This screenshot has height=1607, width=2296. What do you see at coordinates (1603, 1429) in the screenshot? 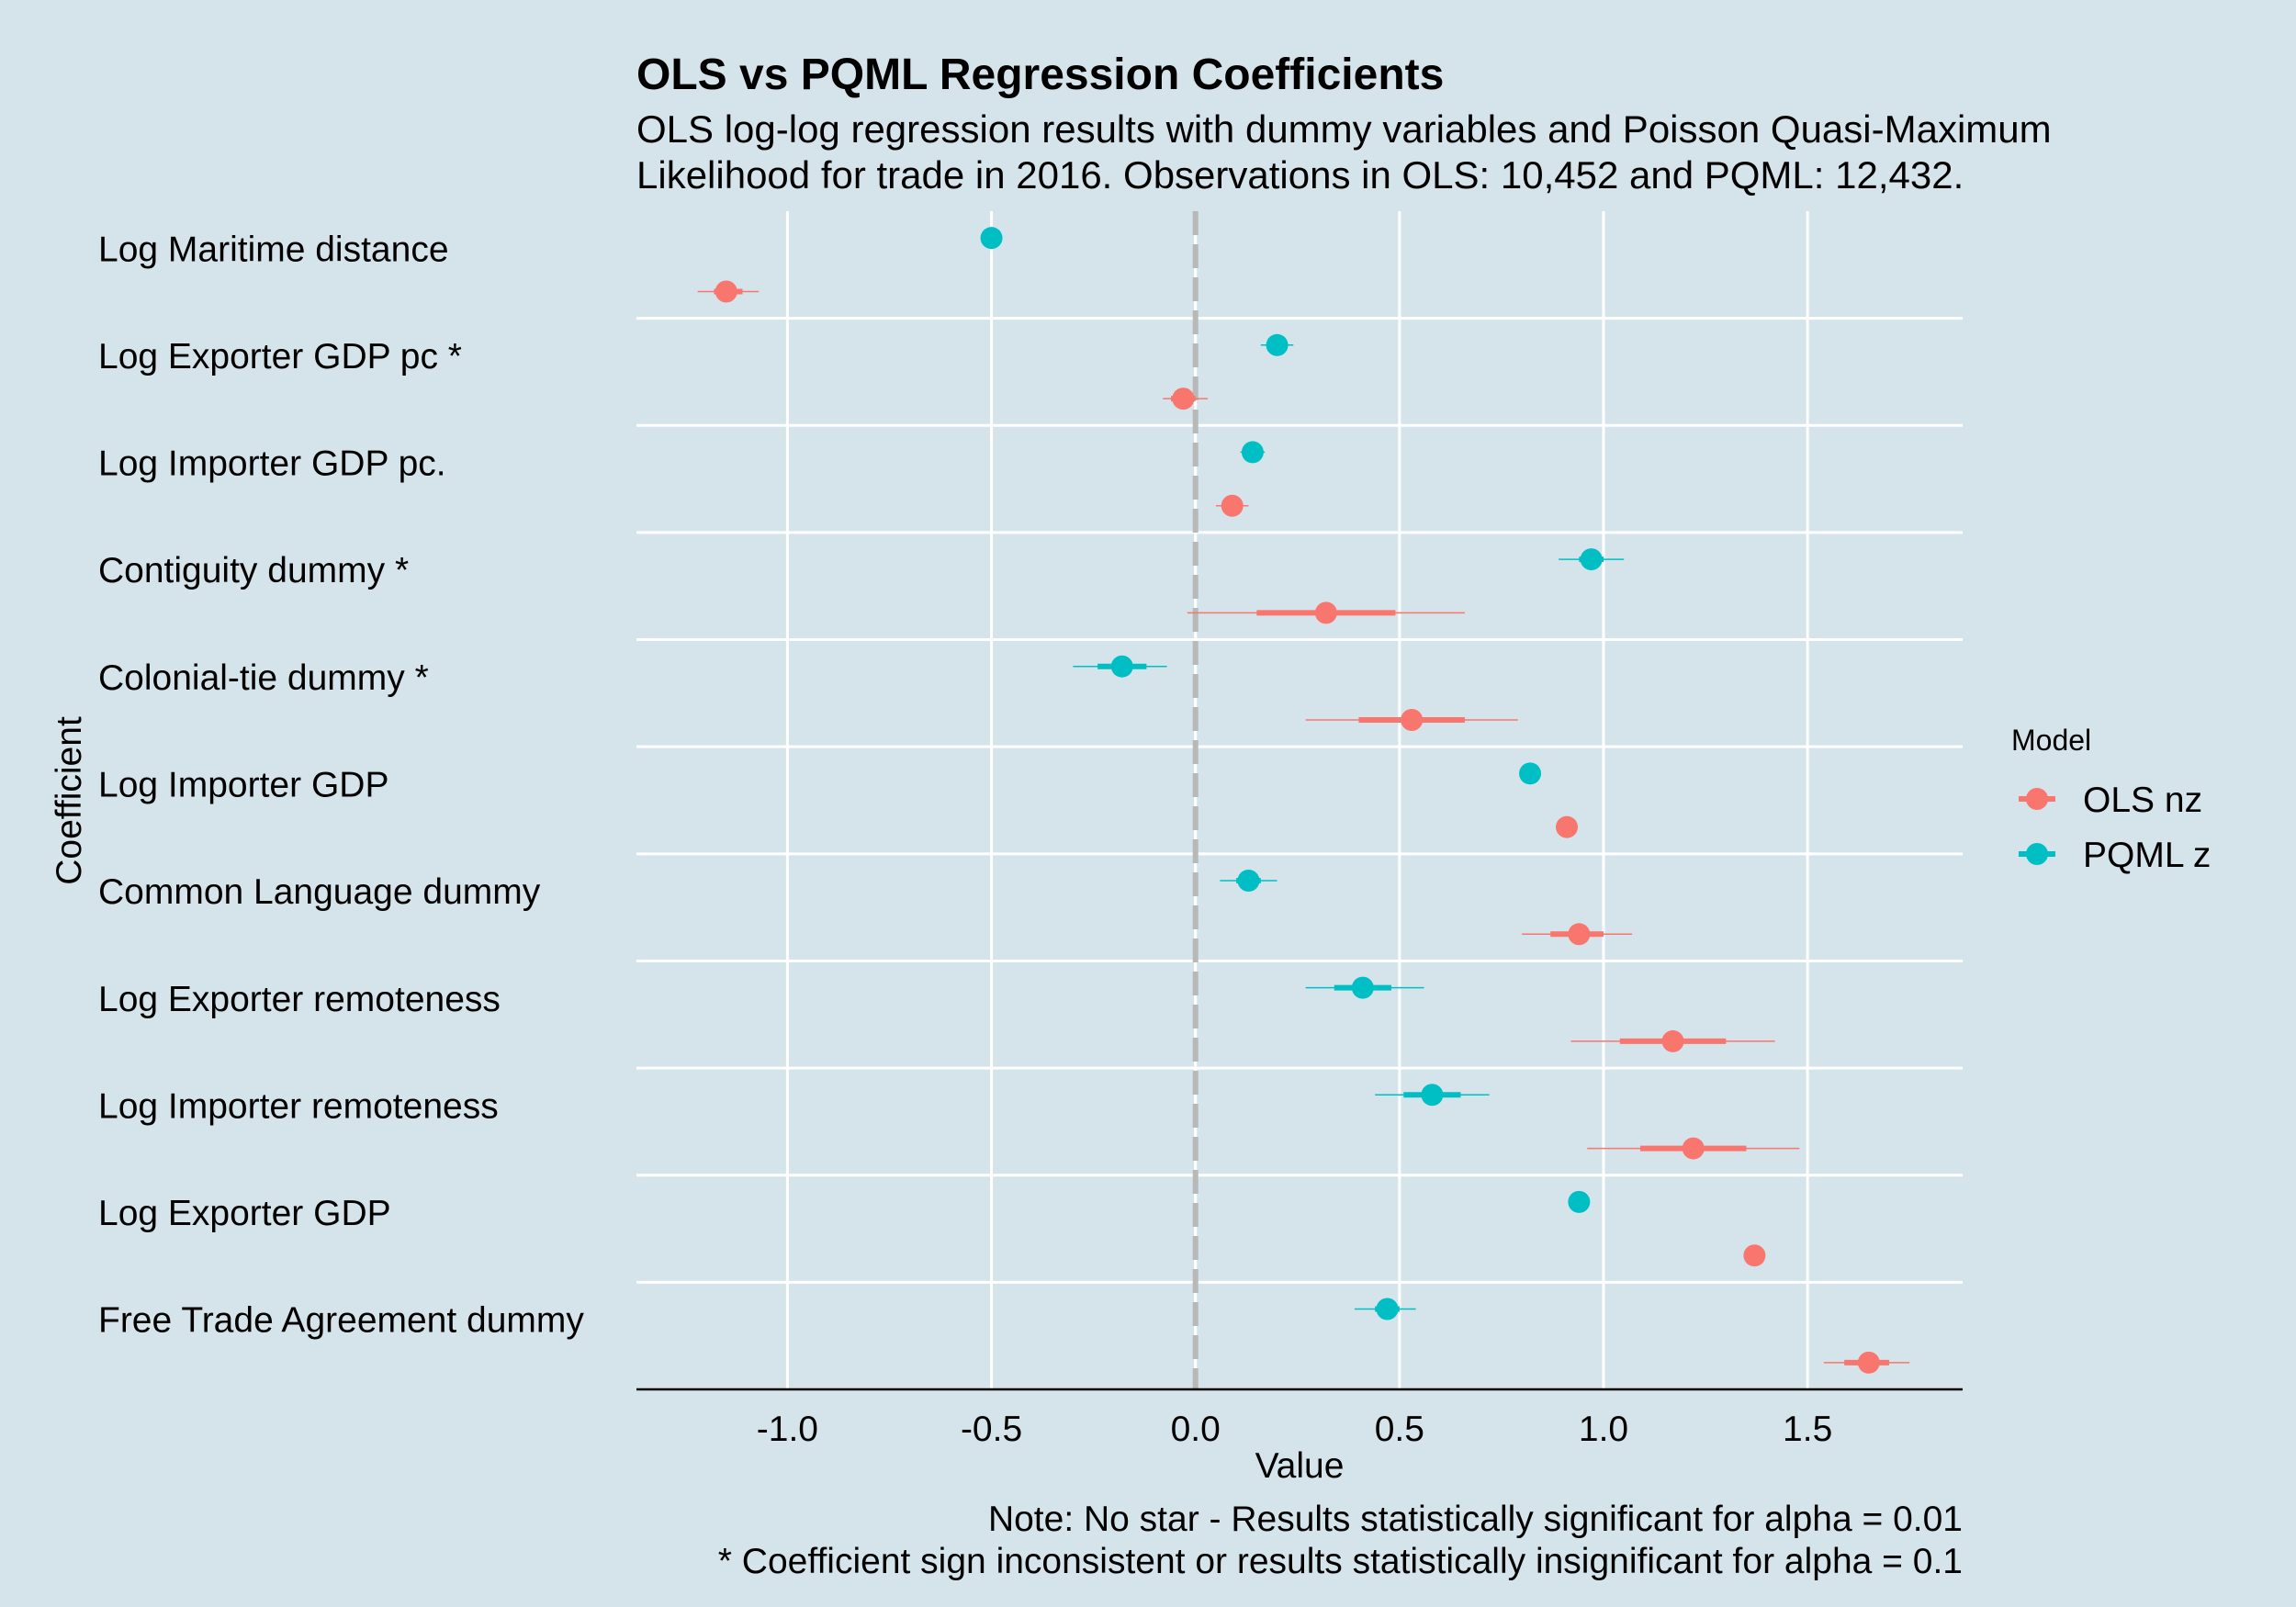
I see `x-tick-label-4: 1.0` at bounding box center [1603, 1429].